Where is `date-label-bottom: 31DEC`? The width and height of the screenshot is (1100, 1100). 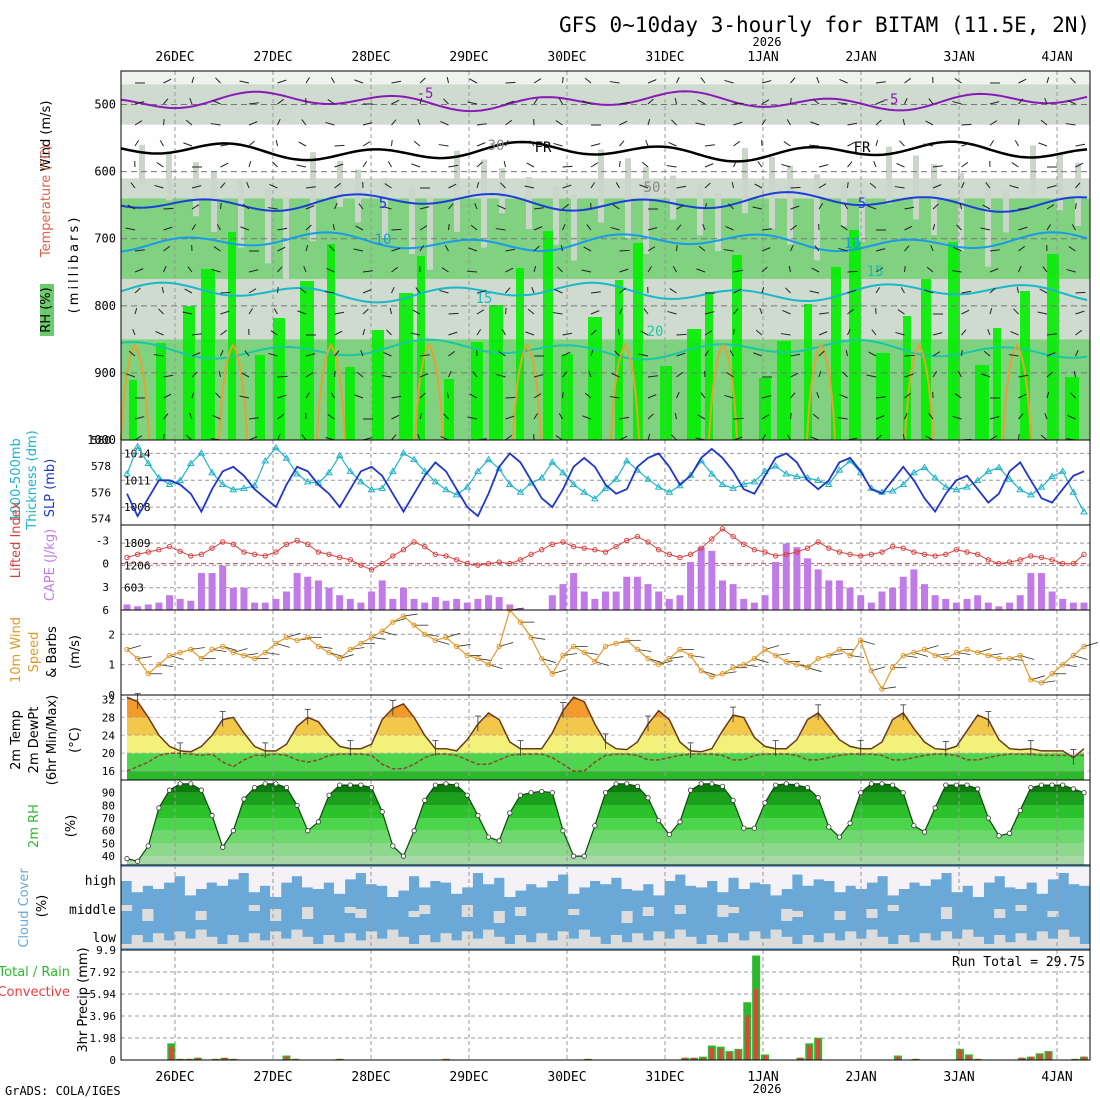 date-label-bottom: 31DEC is located at coordinates (664, 1077).